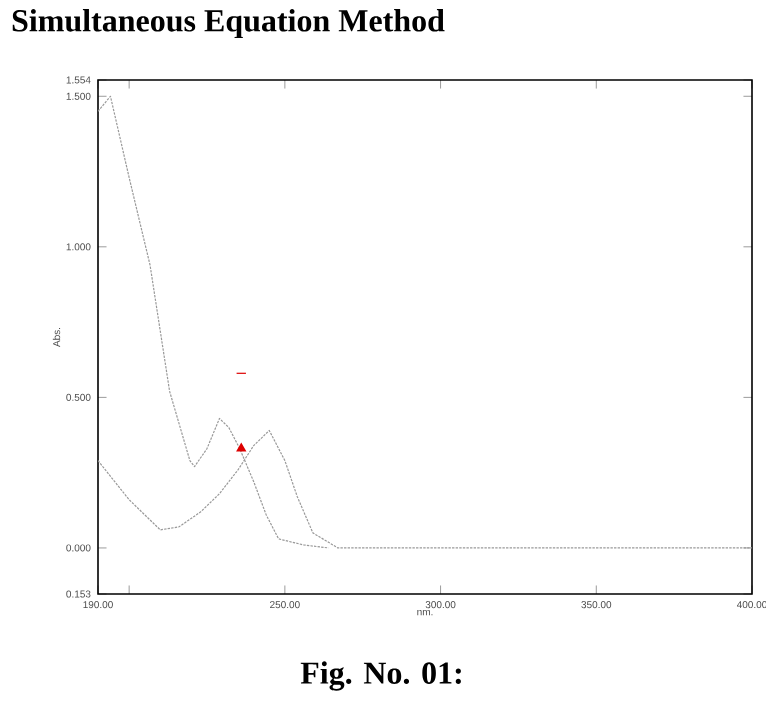 Image resolution: width=766 pixels, height=708 pixels. What do you see at coordinates (228, 24) in the screenshot?
I see `chart-title: Simultaneous Equation Method` at bounding box center [228, 24].